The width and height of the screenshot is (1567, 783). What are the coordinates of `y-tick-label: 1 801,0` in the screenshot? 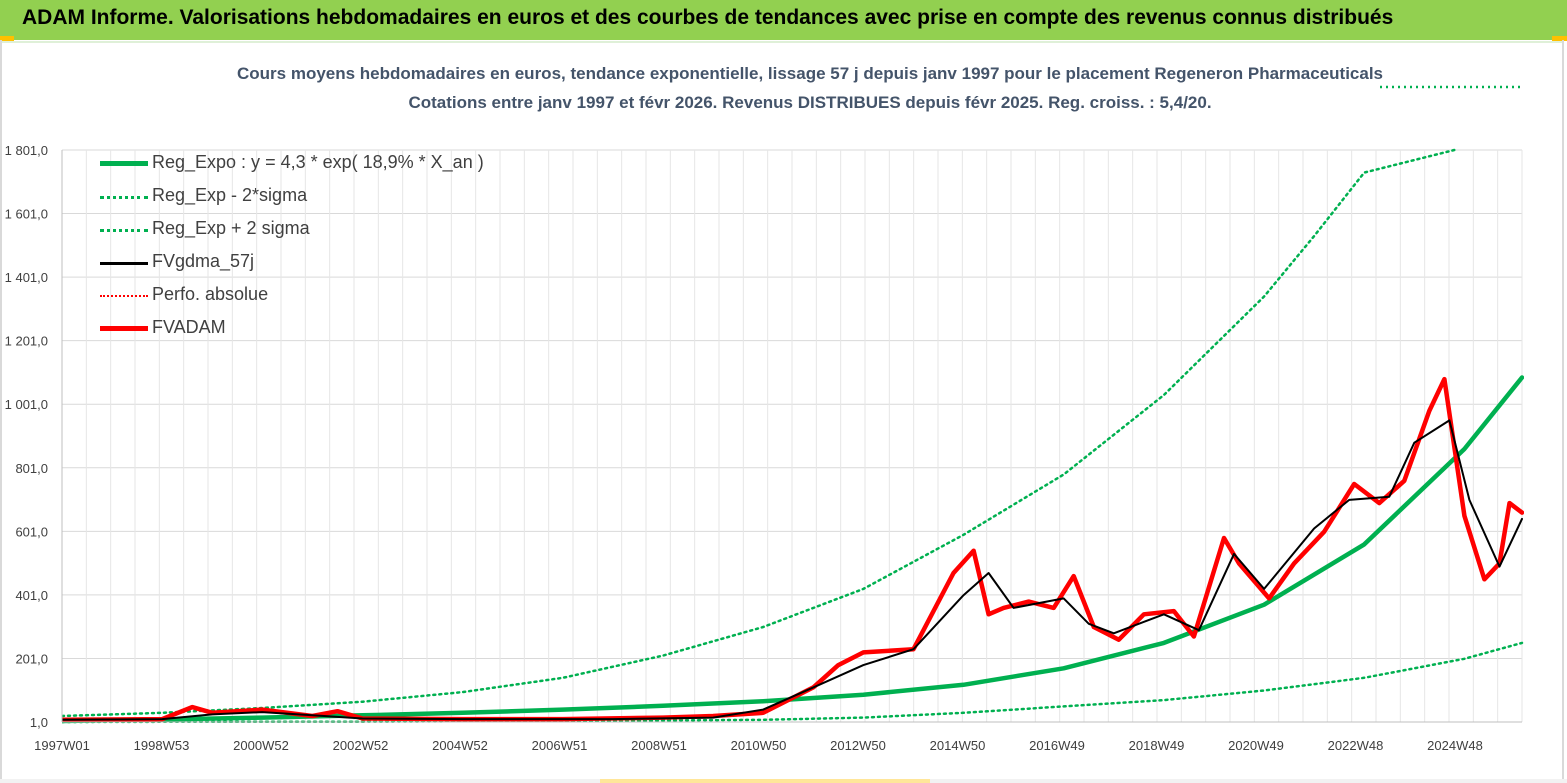 It's located at (26, 150).